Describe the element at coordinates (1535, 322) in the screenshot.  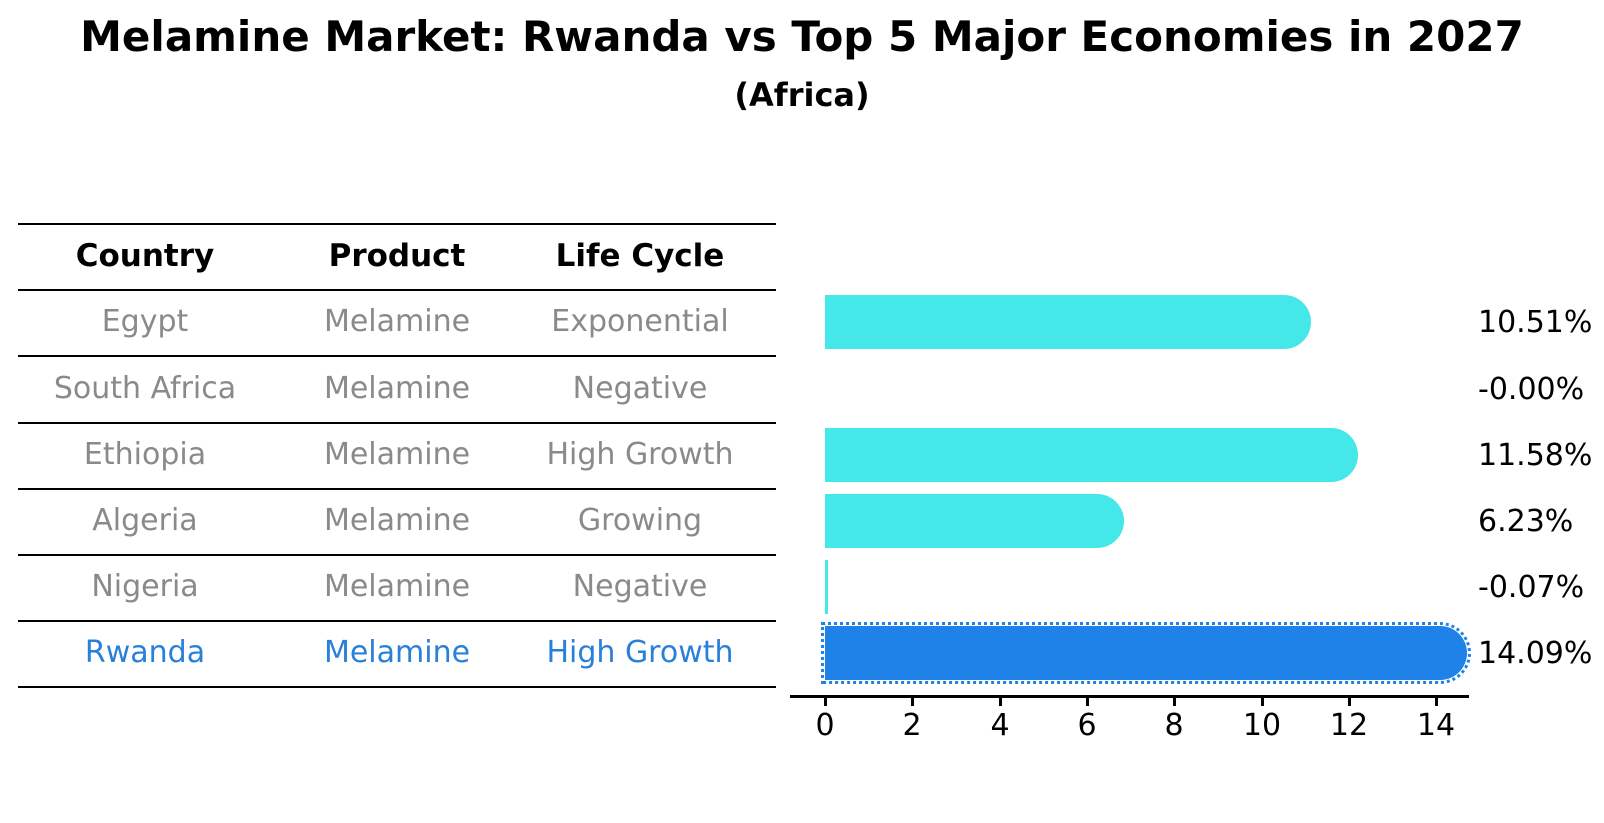
I see `bar-value-label: 10.51%` at that location.